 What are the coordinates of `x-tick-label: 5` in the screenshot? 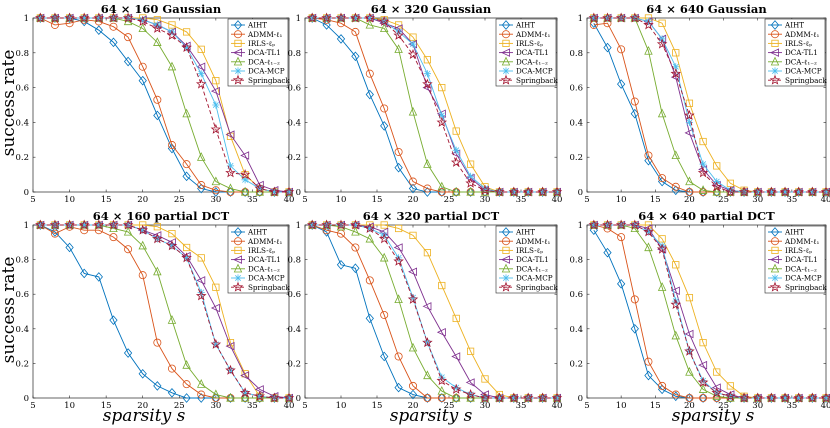 It's located at (304, 406).